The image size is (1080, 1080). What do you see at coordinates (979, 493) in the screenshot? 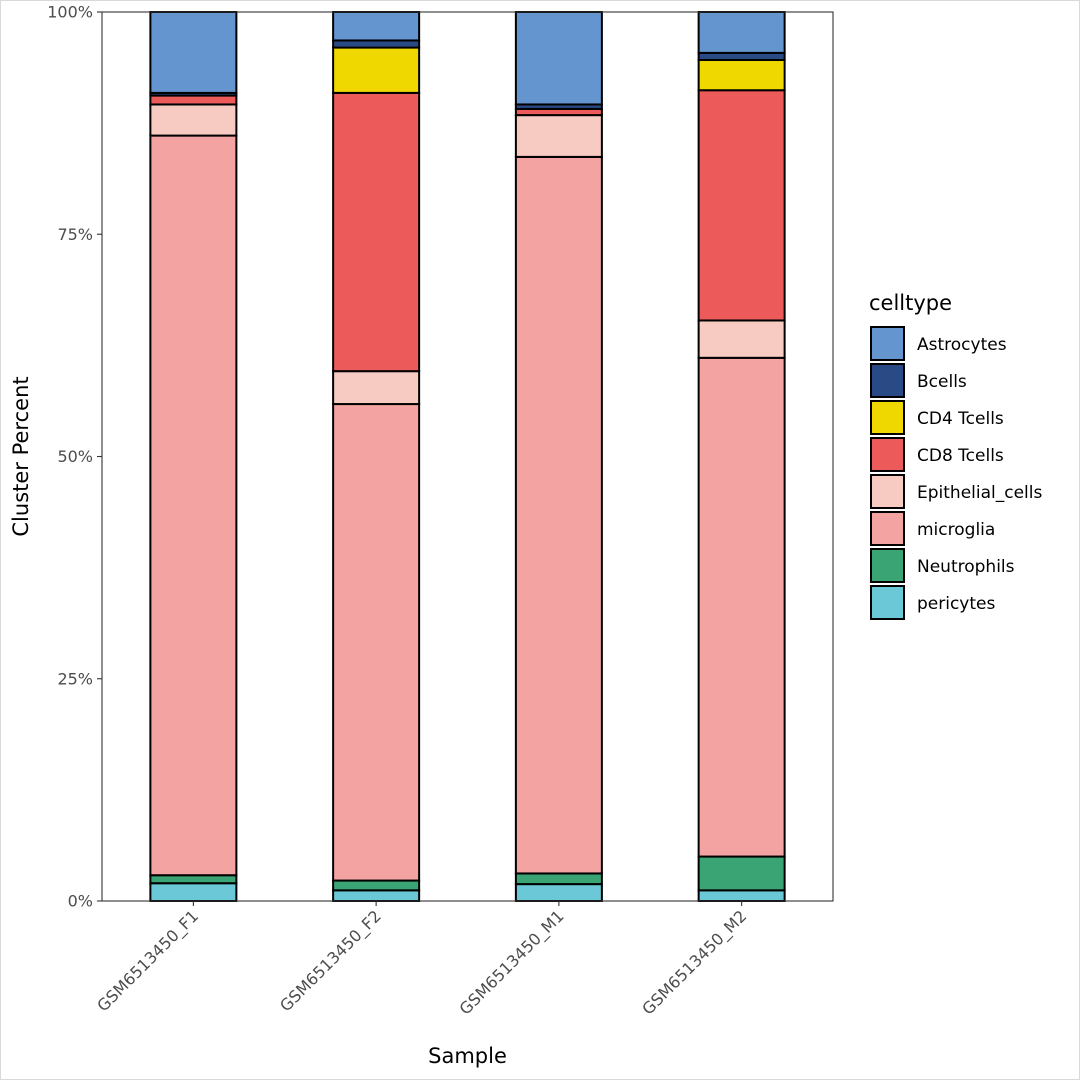
I see `legend-label: Epithelial_cells` at bounding box center [979, 493].